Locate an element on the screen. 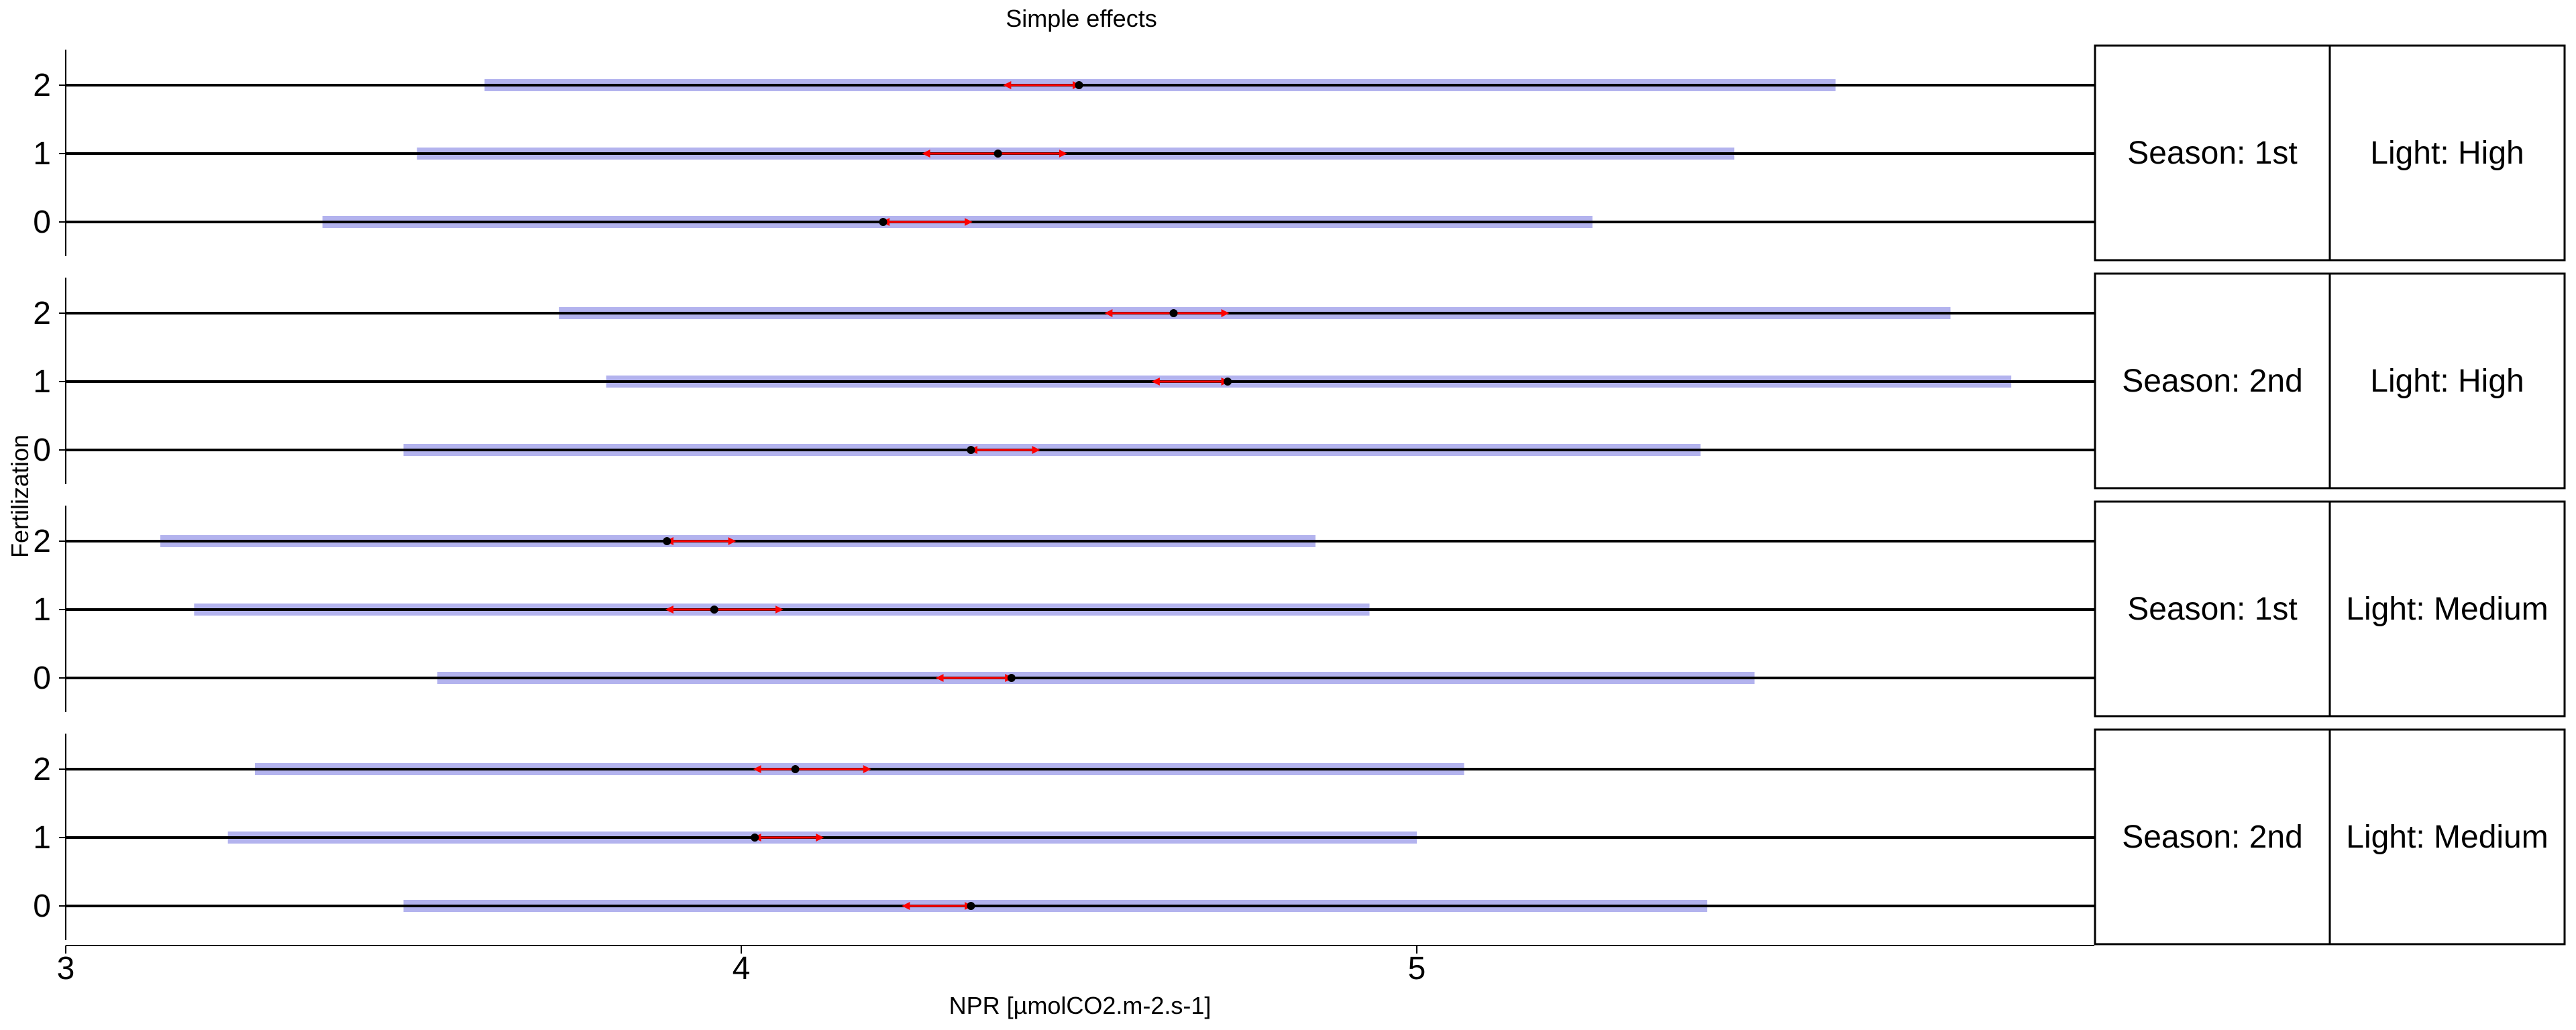 This screenshot has width=2576, height=1030. x-axis-ticks: 3 4 5 is located at coordinates (741, 966).